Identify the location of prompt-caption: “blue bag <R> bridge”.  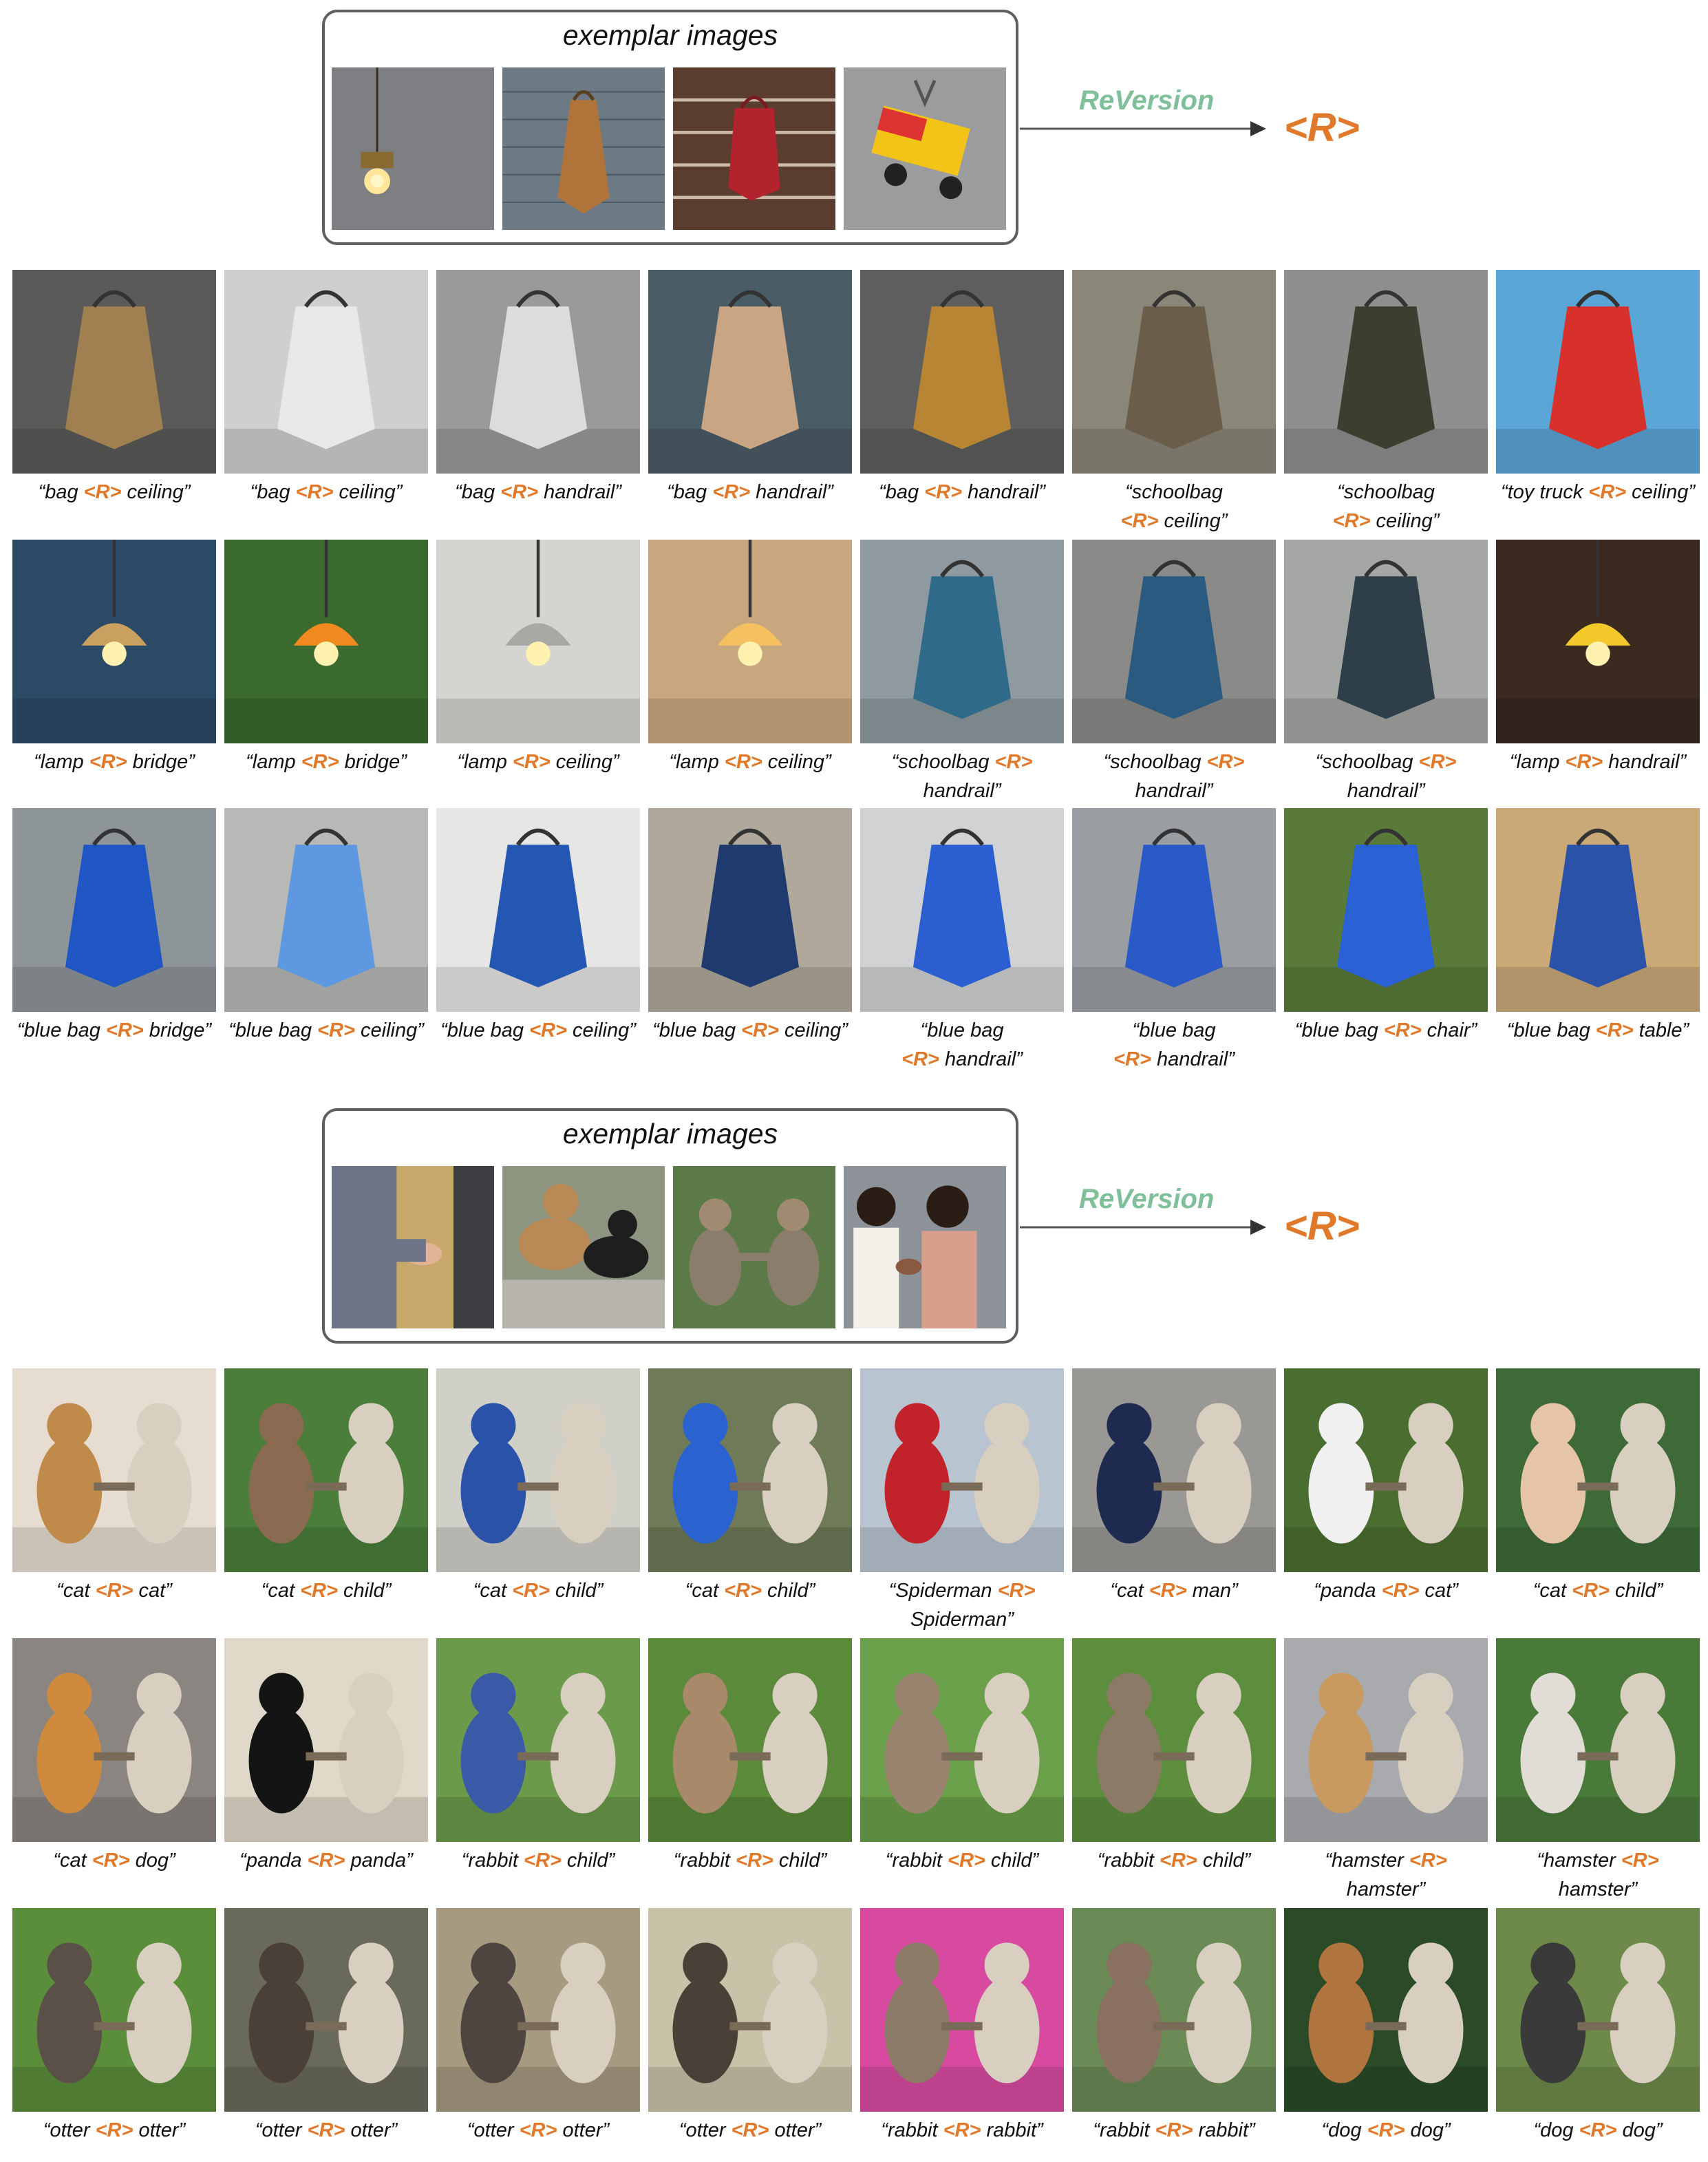
(114, 1030).